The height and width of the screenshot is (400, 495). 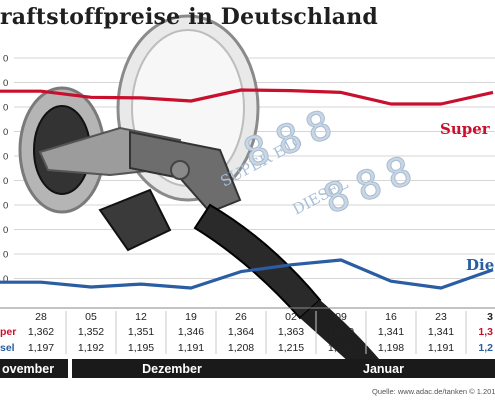 I want to click on table-cell: 1,197, so click(x=41, y=348).